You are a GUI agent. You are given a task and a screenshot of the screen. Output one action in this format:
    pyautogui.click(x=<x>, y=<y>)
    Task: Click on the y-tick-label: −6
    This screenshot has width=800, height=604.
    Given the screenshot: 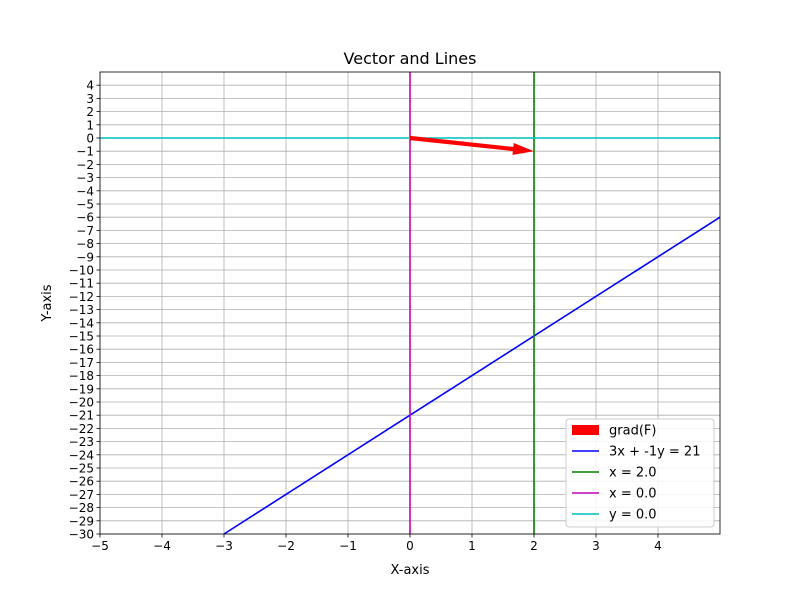 What is the action you would take?
    pyautogui.click(x=85, y=218)
    